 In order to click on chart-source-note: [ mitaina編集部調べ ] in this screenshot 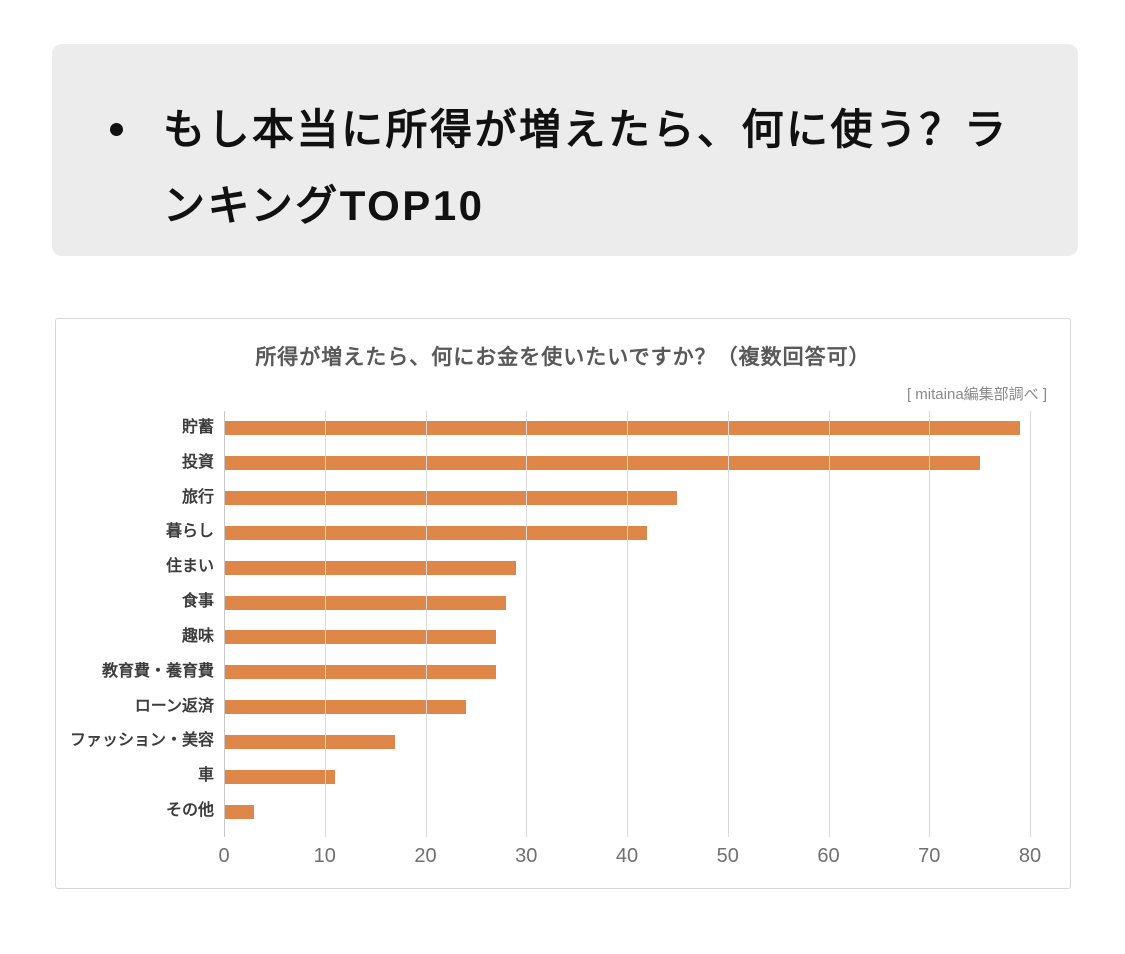, I will do `click(976, 394)`.